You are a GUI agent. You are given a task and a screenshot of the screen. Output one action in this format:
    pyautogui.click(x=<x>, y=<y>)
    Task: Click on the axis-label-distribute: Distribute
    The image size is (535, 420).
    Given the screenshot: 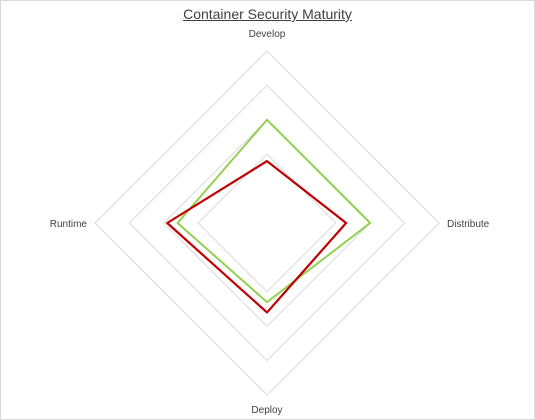 What is the action you would take?
    pyautogui.click(x=468, y=224)
    